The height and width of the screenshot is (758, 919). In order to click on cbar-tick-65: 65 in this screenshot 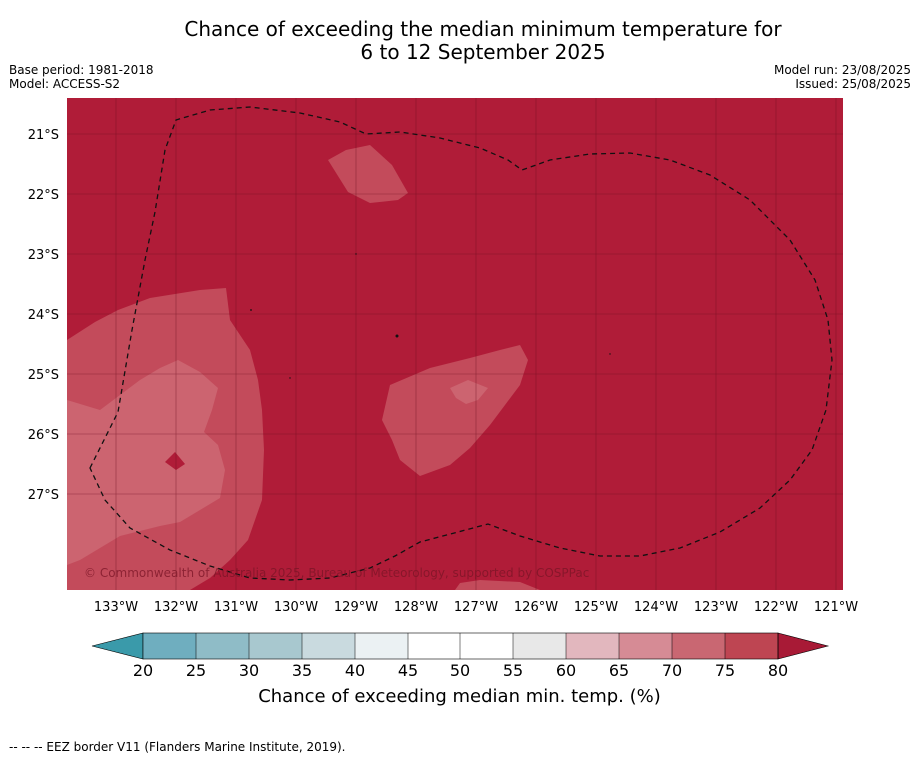, I will do `click(619, 670)`.